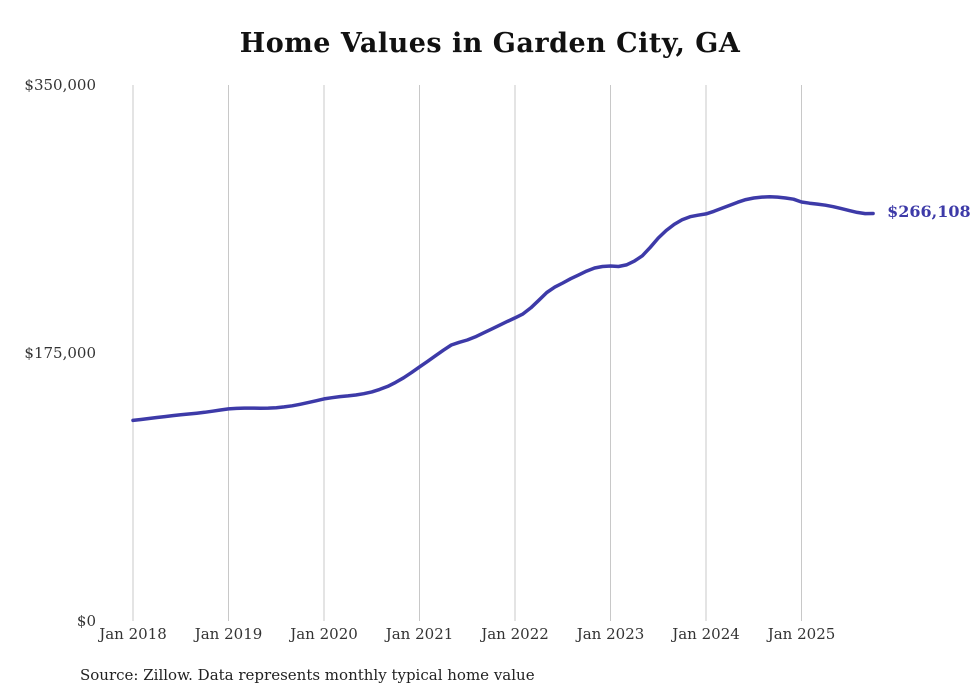 The height and width of the screenshot is (699, 980). What do you see at coordinates (324, 634) in the screenshot?
I see `x-tick-label: Jan 2020` at bounding box center [324, 634].